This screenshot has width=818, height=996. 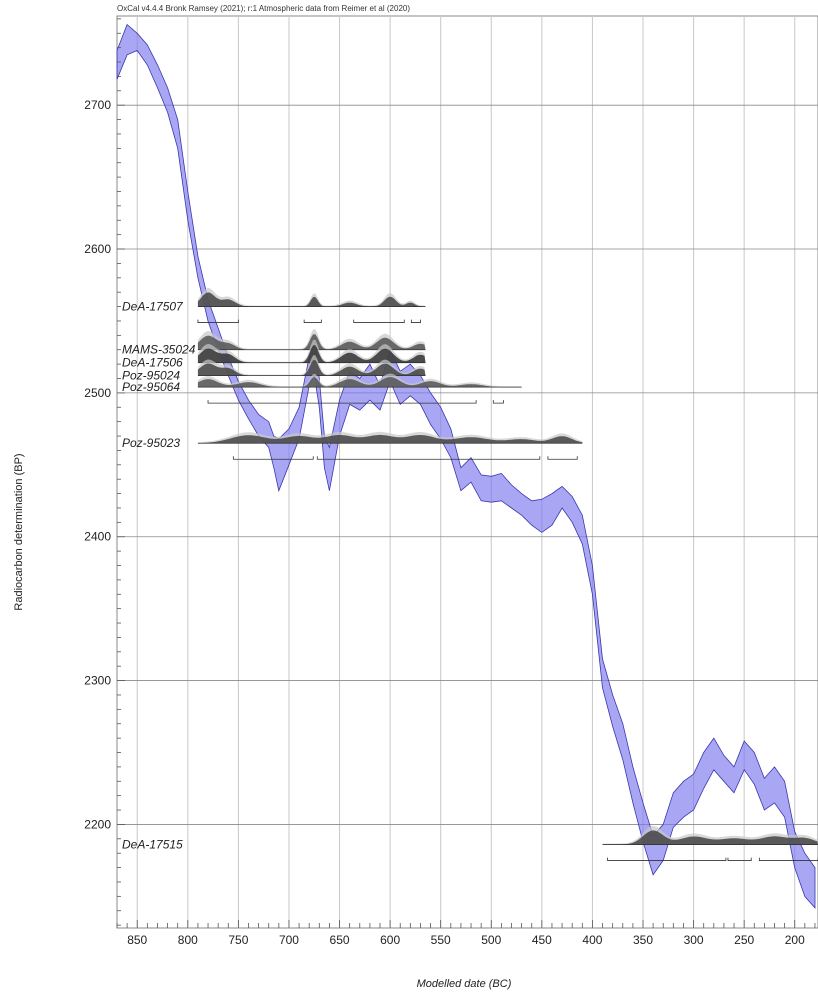 I want to click on x-tick-label: 250, so click(x=744, y=940).